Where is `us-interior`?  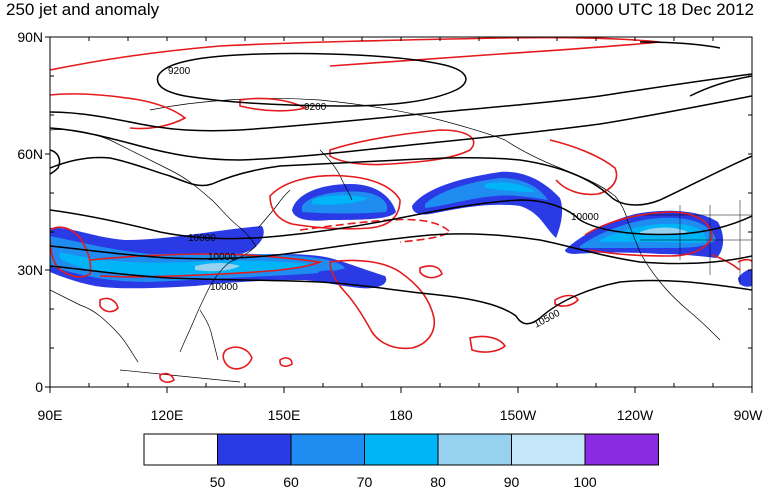 us-interior is located at coordinates (696, 242).